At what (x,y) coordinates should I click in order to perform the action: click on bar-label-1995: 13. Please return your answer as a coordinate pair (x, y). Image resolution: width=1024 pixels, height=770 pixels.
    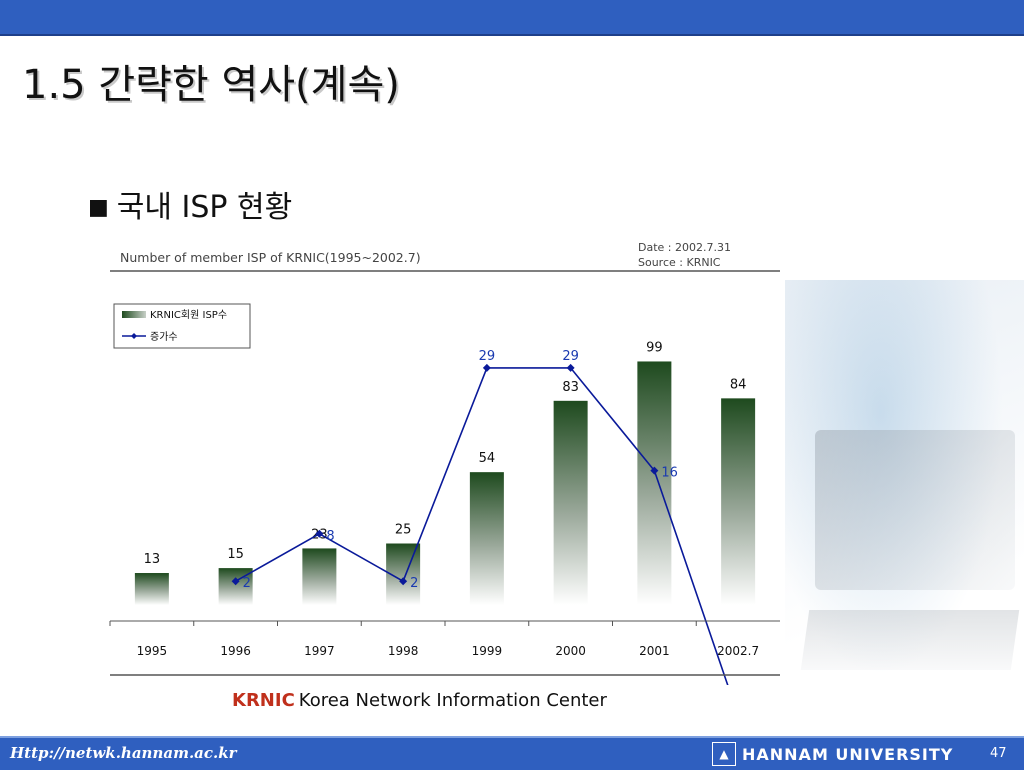
    Looking at the image, I should click on (152, 559).